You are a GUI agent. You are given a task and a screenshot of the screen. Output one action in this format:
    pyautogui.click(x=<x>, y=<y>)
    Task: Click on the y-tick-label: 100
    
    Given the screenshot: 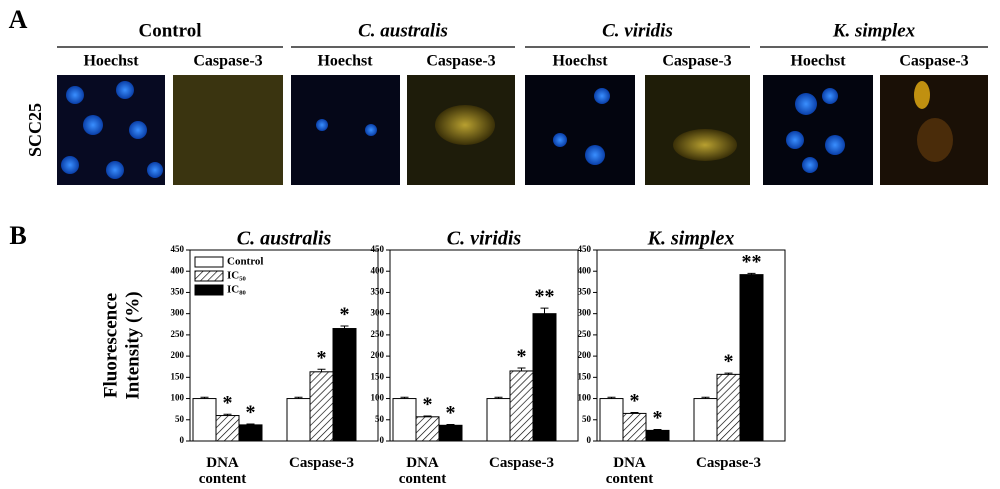 What is the action you would take?
    pyautogui.click(x=378, y=398)
    